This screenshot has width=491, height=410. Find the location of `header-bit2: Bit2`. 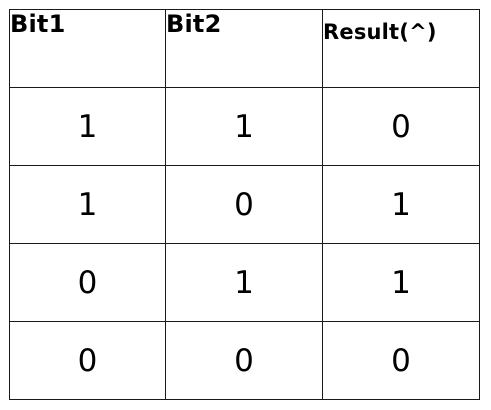

header-bit2: Bit2 is located at coordinates (244, 48).